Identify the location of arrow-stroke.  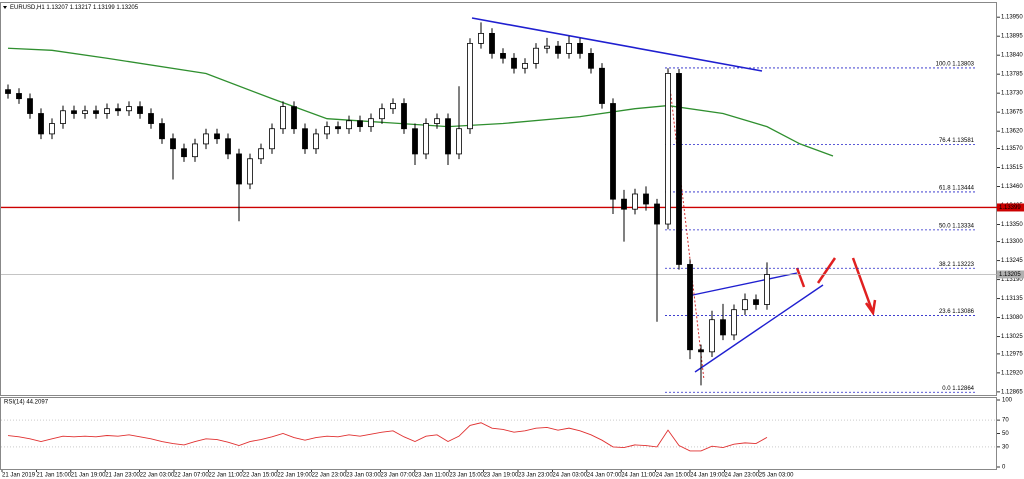
(826, 270).